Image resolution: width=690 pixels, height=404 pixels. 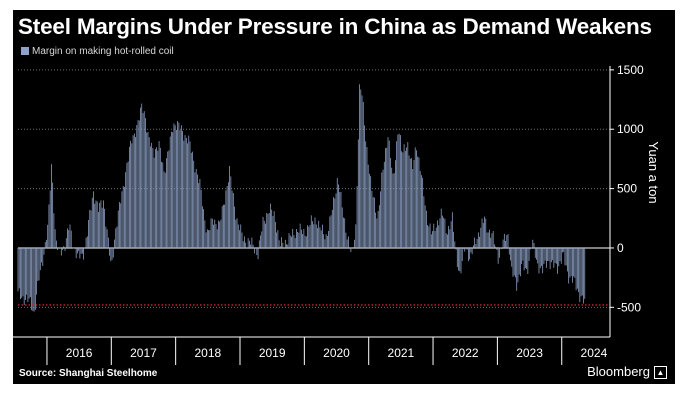 I want to click on x-tick-label: 2023, so click(x=529, y=353).